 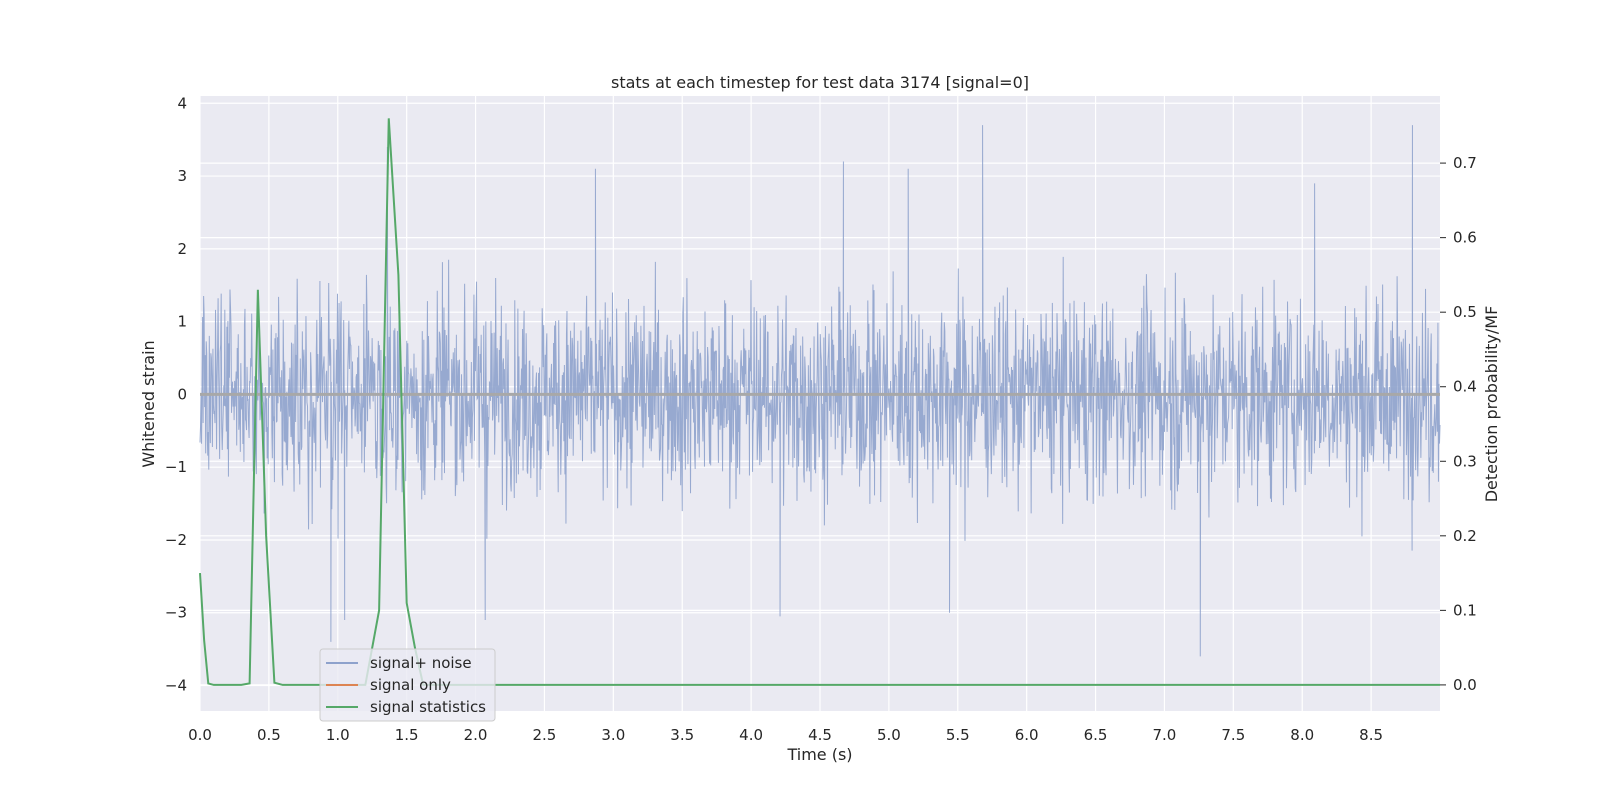 What do you see at coordinates (338, 735) in the screenshot?
I see `x-tick-label: 1.0` at bounding box center [338, 735].